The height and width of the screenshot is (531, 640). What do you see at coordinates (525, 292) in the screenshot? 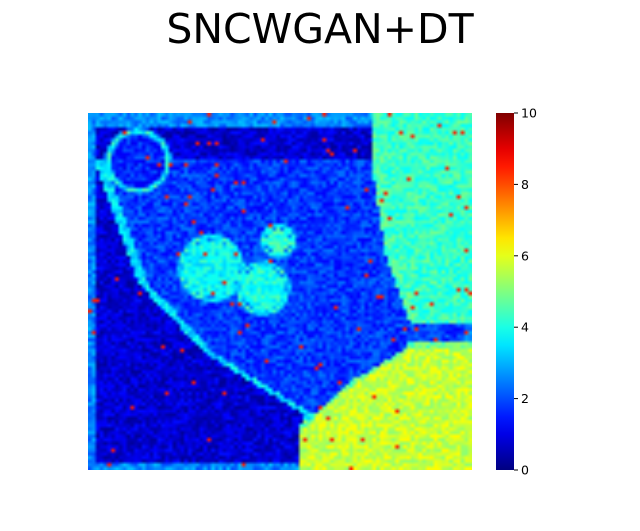
I see `colorbar-ticks: 0 2 4 6 8 10` at bounding box center [525, 292].